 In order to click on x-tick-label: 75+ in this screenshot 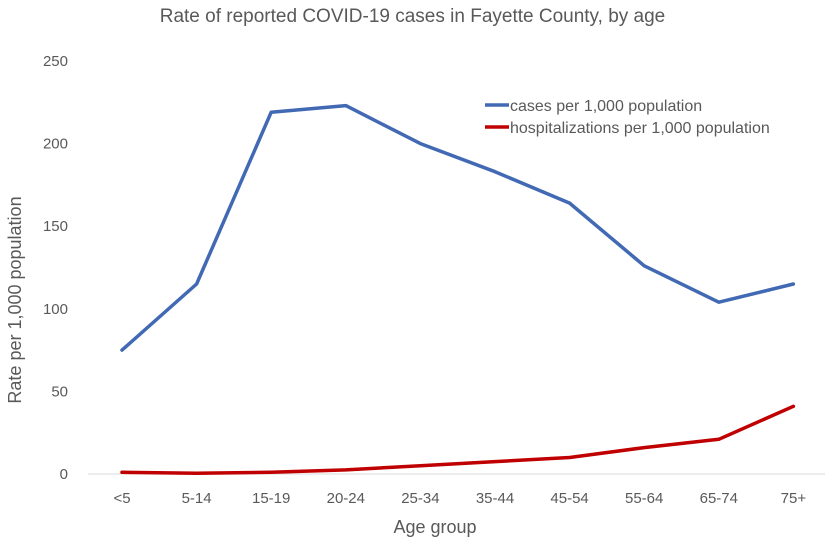, I will do `click(794, 498)`.